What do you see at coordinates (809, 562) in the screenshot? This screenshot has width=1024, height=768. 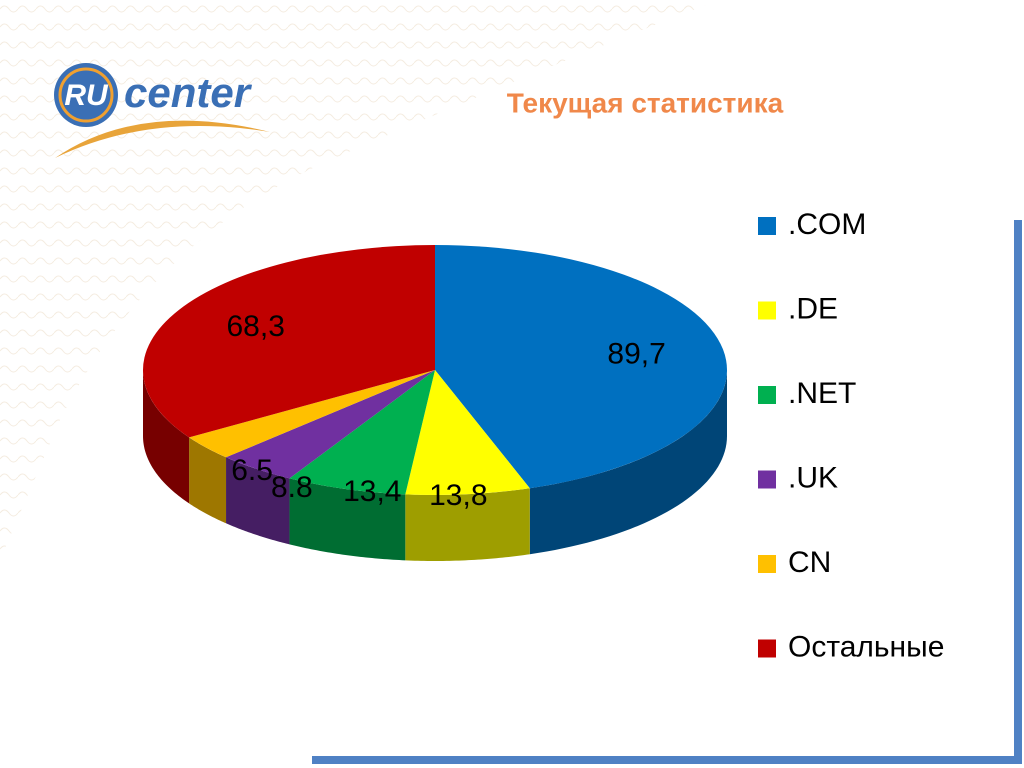 I see `legend-label: CN` at bounding box center [809, 562].